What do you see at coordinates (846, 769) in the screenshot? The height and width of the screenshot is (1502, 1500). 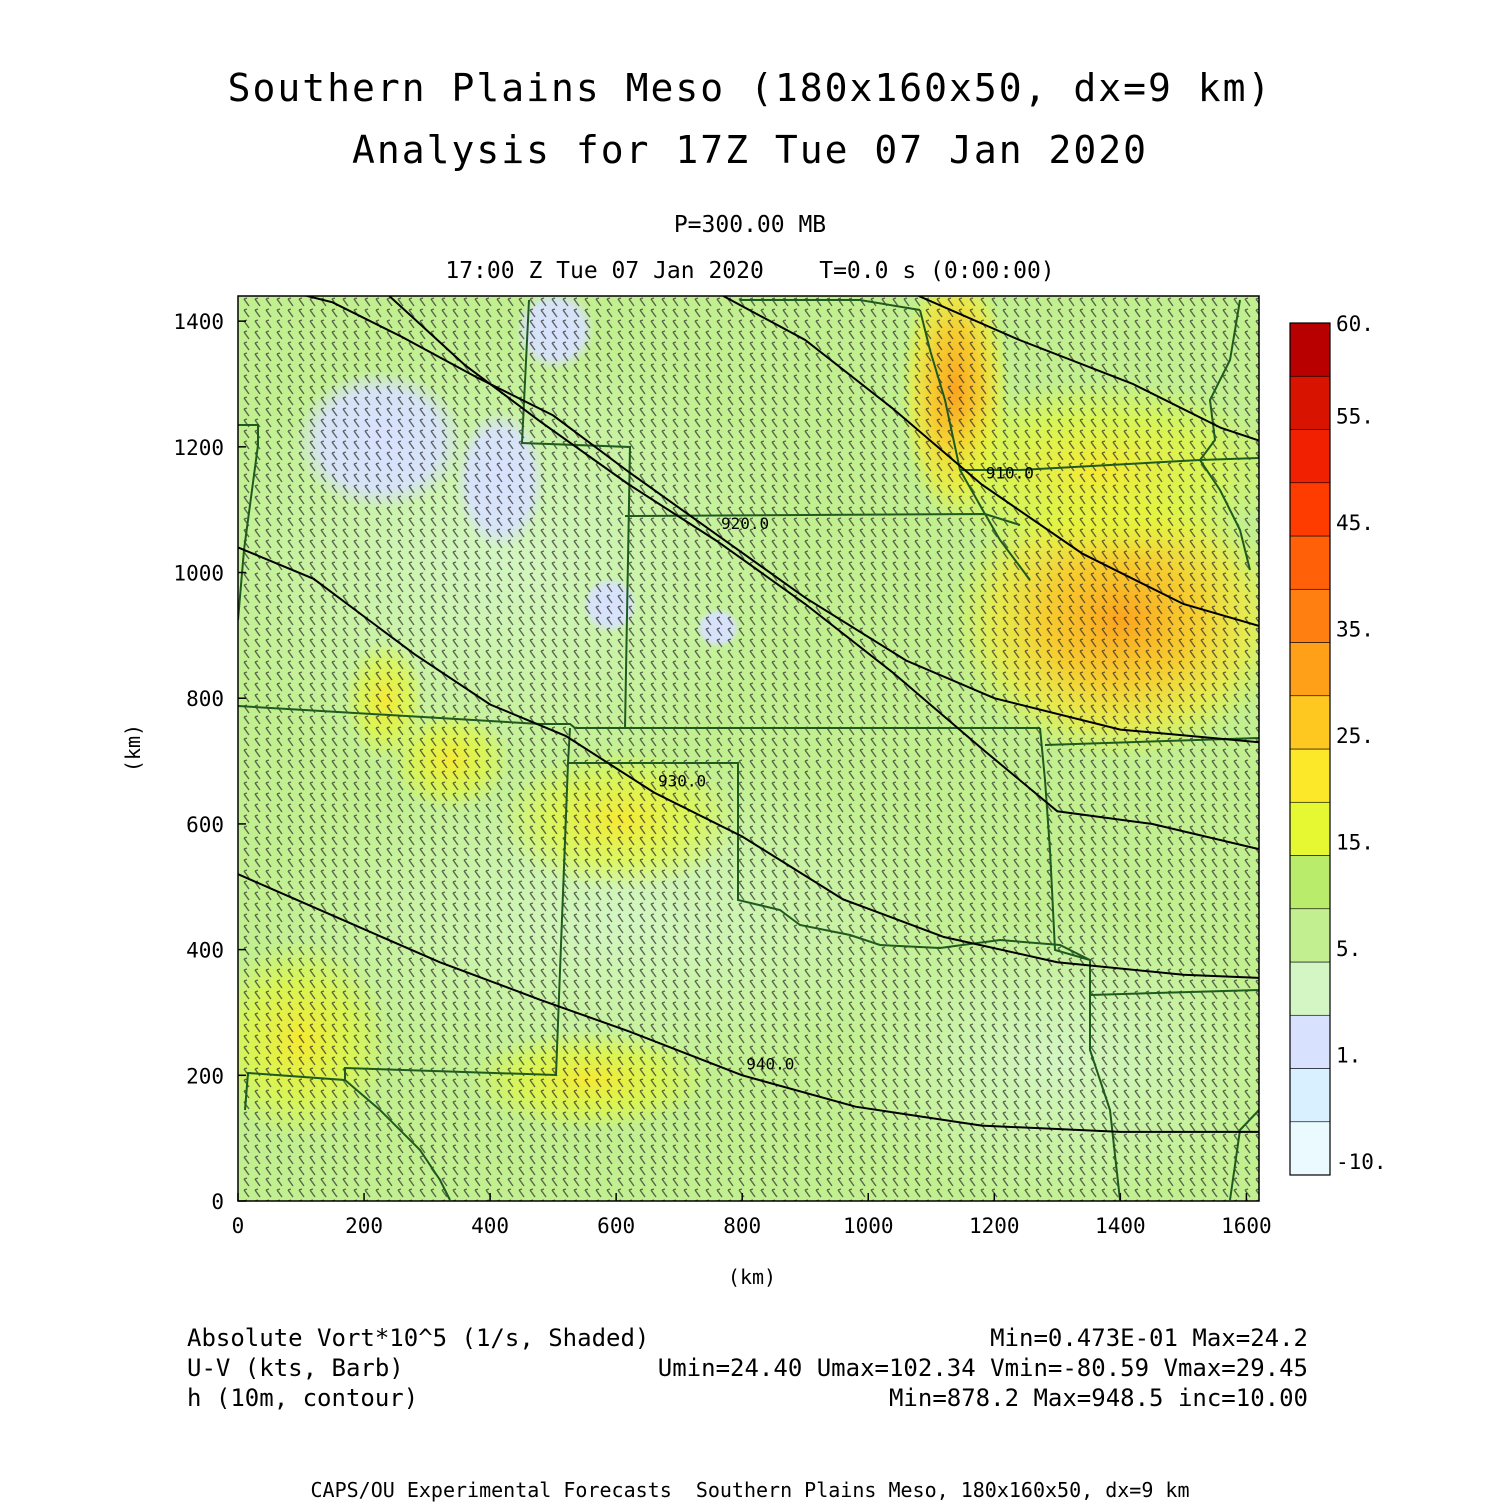 I see `contour-labels: 920.0 930.0 940.0 910.0` at bounding box center [846, 769].